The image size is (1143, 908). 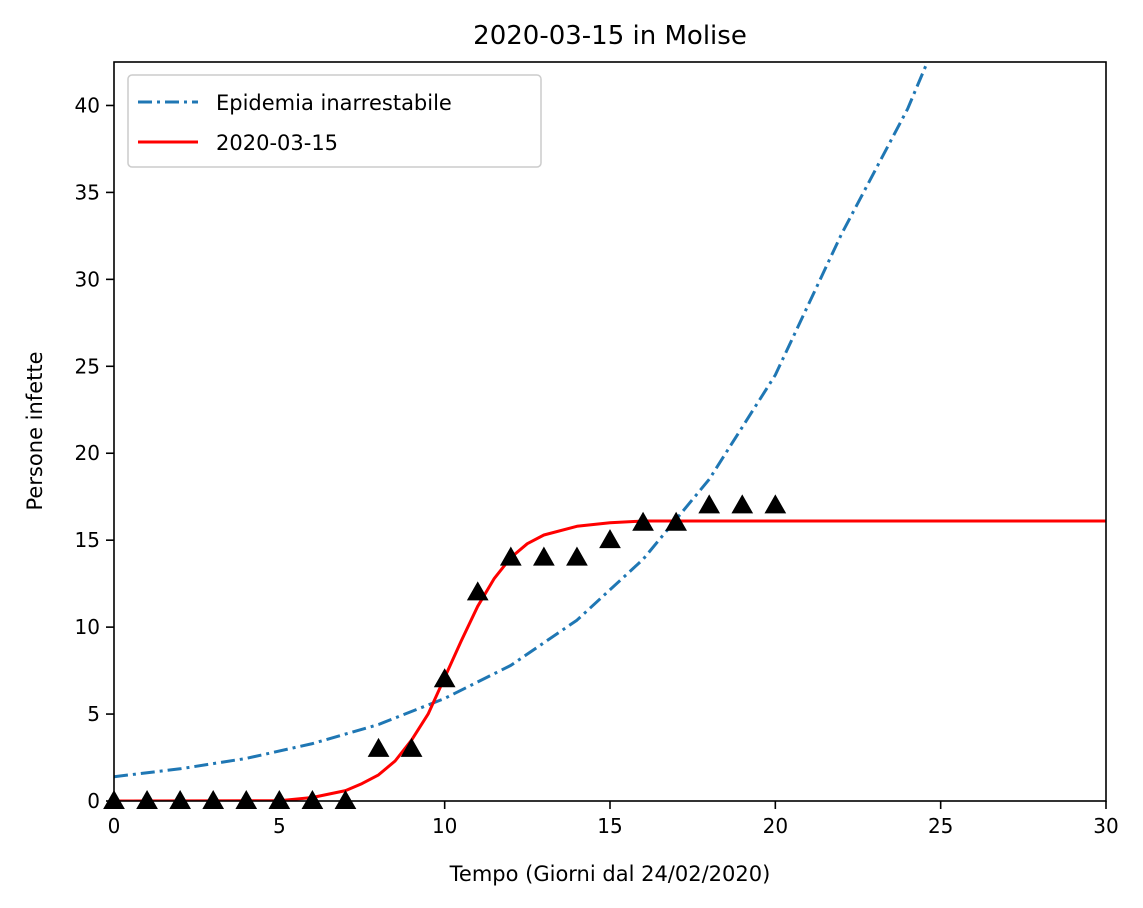 I want to click on chart-title: 2020-03-15 in Molise, so click(x=610, y=36).